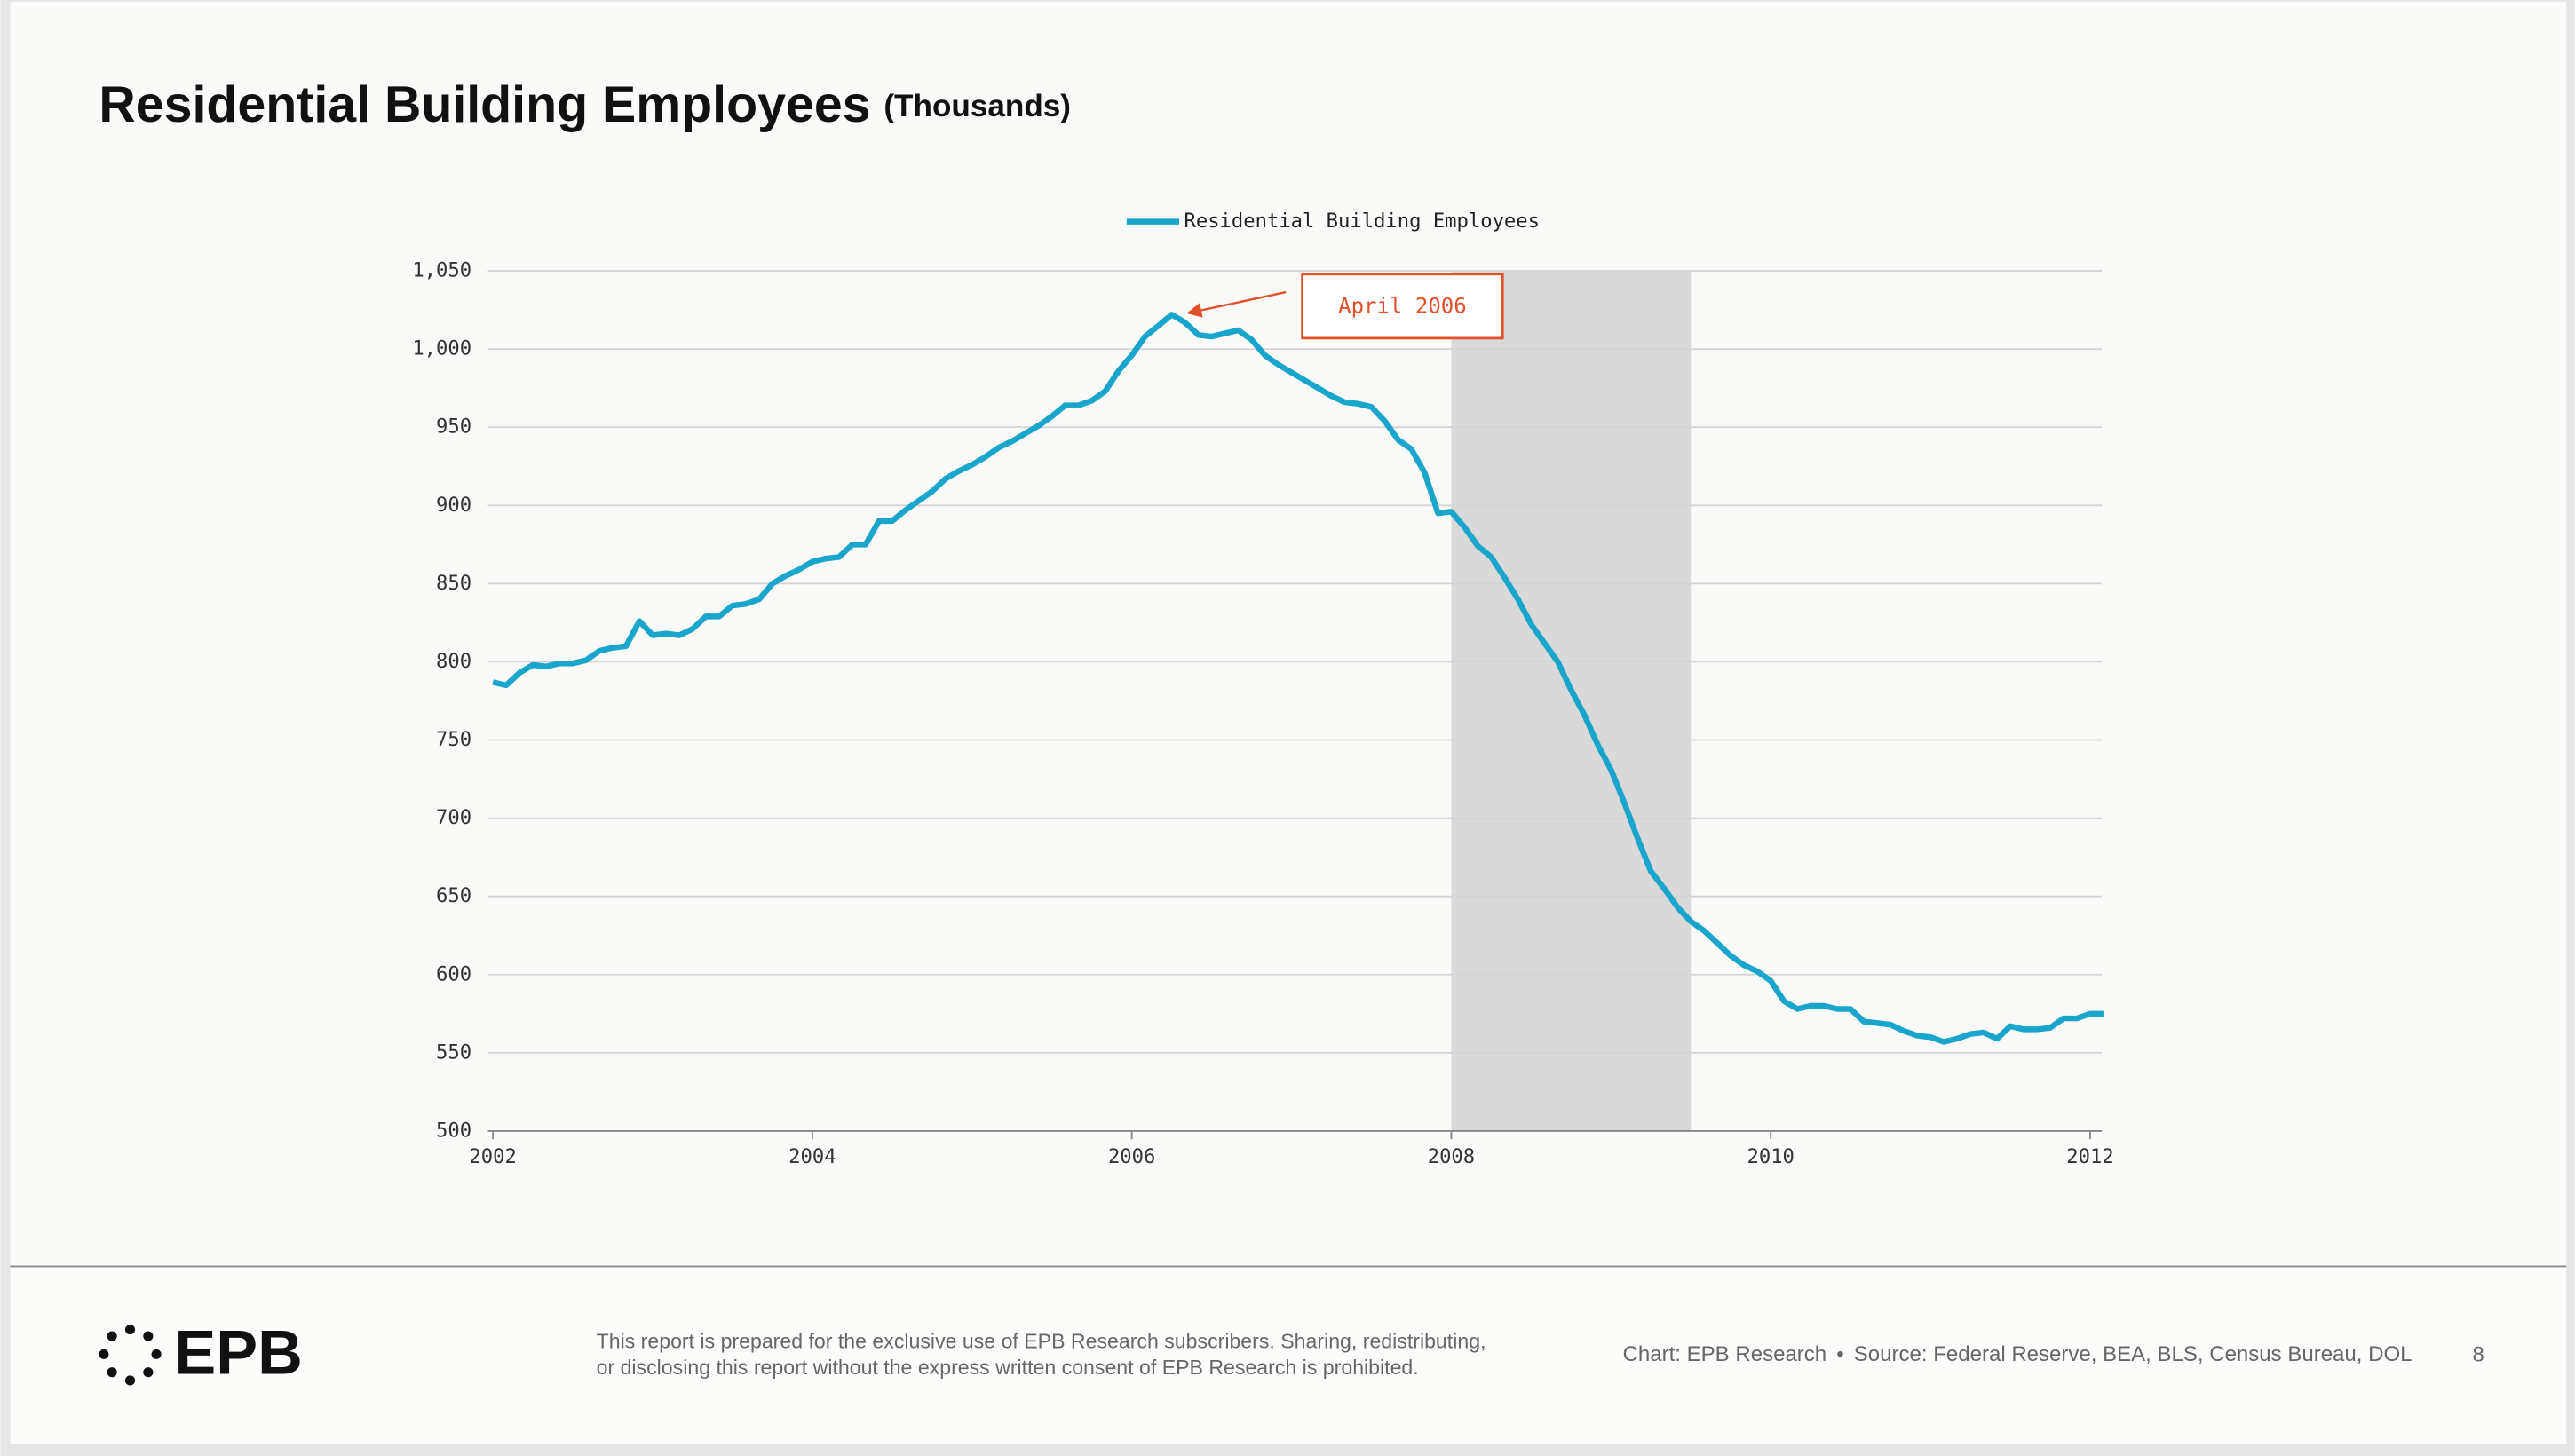 The image size is (2575, 1456). I want to click on x-tick-label: 2006, so click(1131, 1156).